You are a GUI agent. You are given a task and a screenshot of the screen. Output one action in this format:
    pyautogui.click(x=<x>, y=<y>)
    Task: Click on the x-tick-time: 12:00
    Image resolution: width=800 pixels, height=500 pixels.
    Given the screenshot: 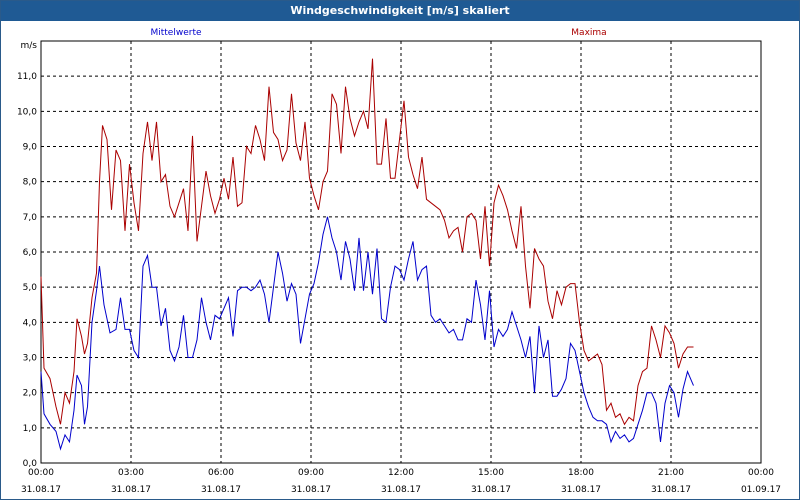 What is the action you would take?
    pyautogui.click(x=401, y=473)
    